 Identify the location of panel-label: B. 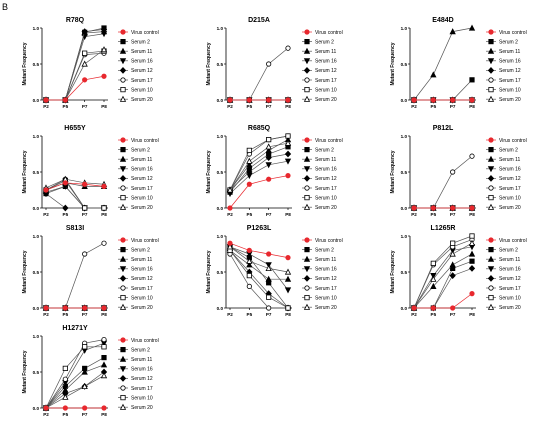
(5, 7).